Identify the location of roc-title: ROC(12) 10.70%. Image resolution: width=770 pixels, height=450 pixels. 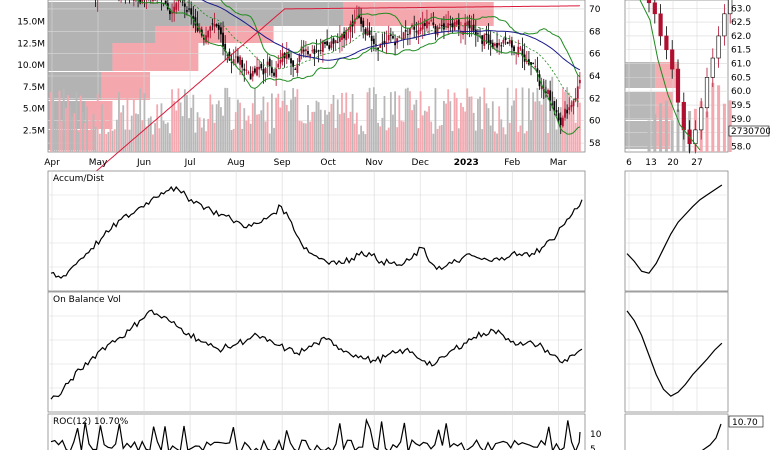
(91, 422).